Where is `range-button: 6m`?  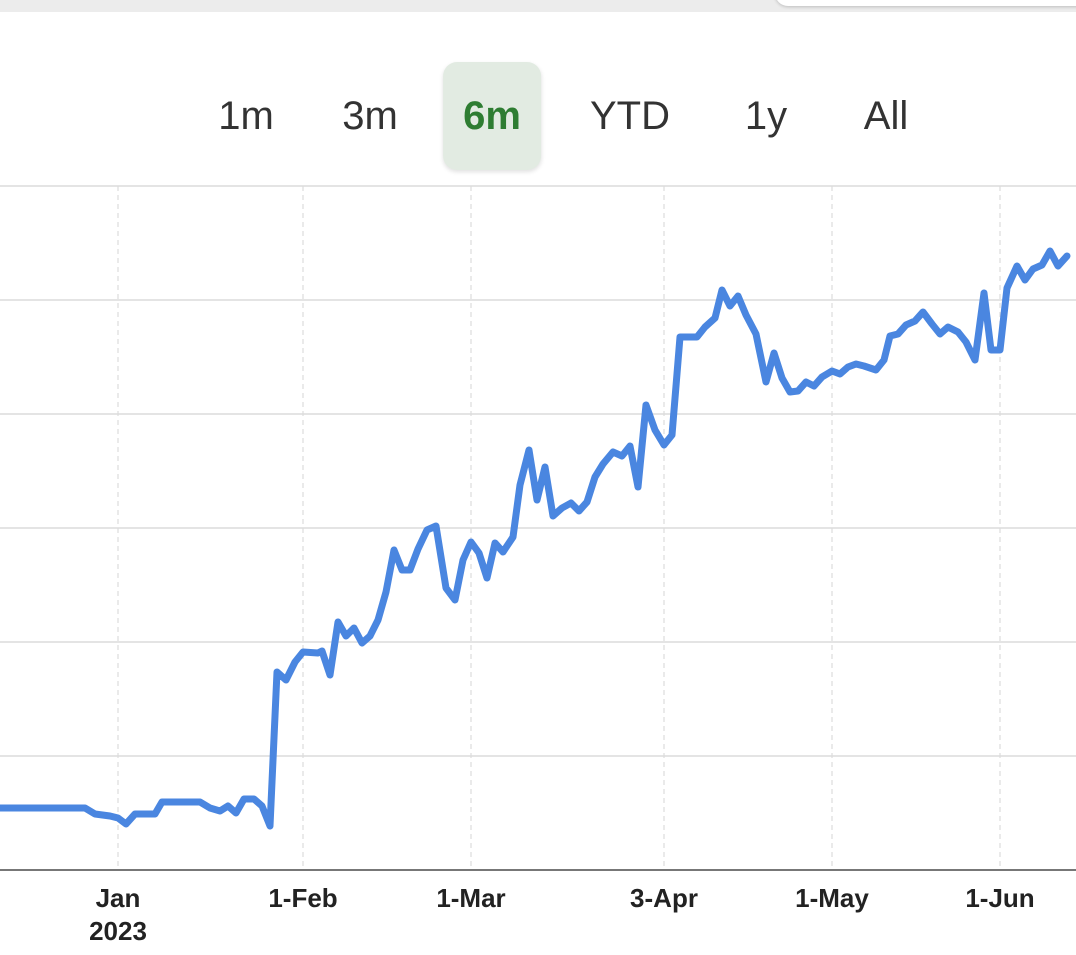 range-button: 6m is located at coordinates (492, 116).